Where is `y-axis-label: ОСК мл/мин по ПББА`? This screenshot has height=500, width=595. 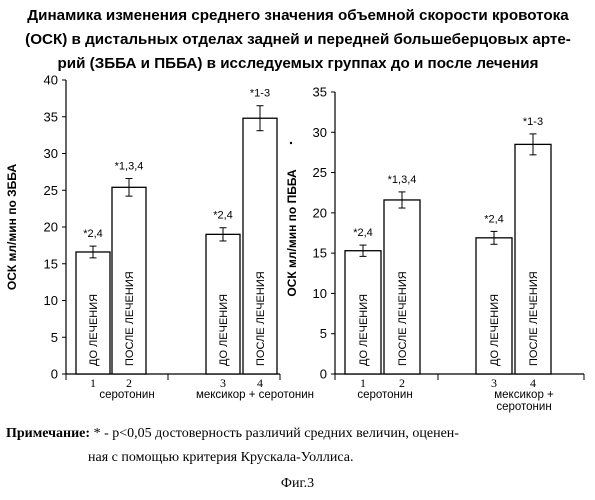 y-axis-label: ОСК мл/мин по ПББА is located at coordinates (292, 233).